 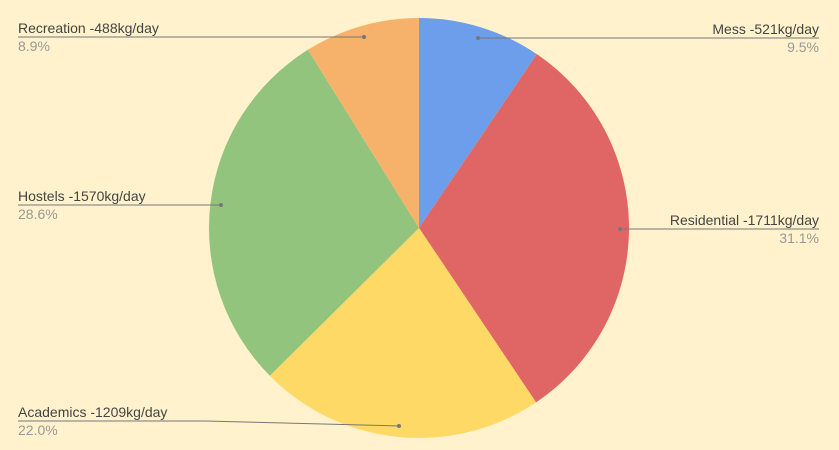 I want to click on slice-label: Mess -521kg/day, so click(x=765, y=29).